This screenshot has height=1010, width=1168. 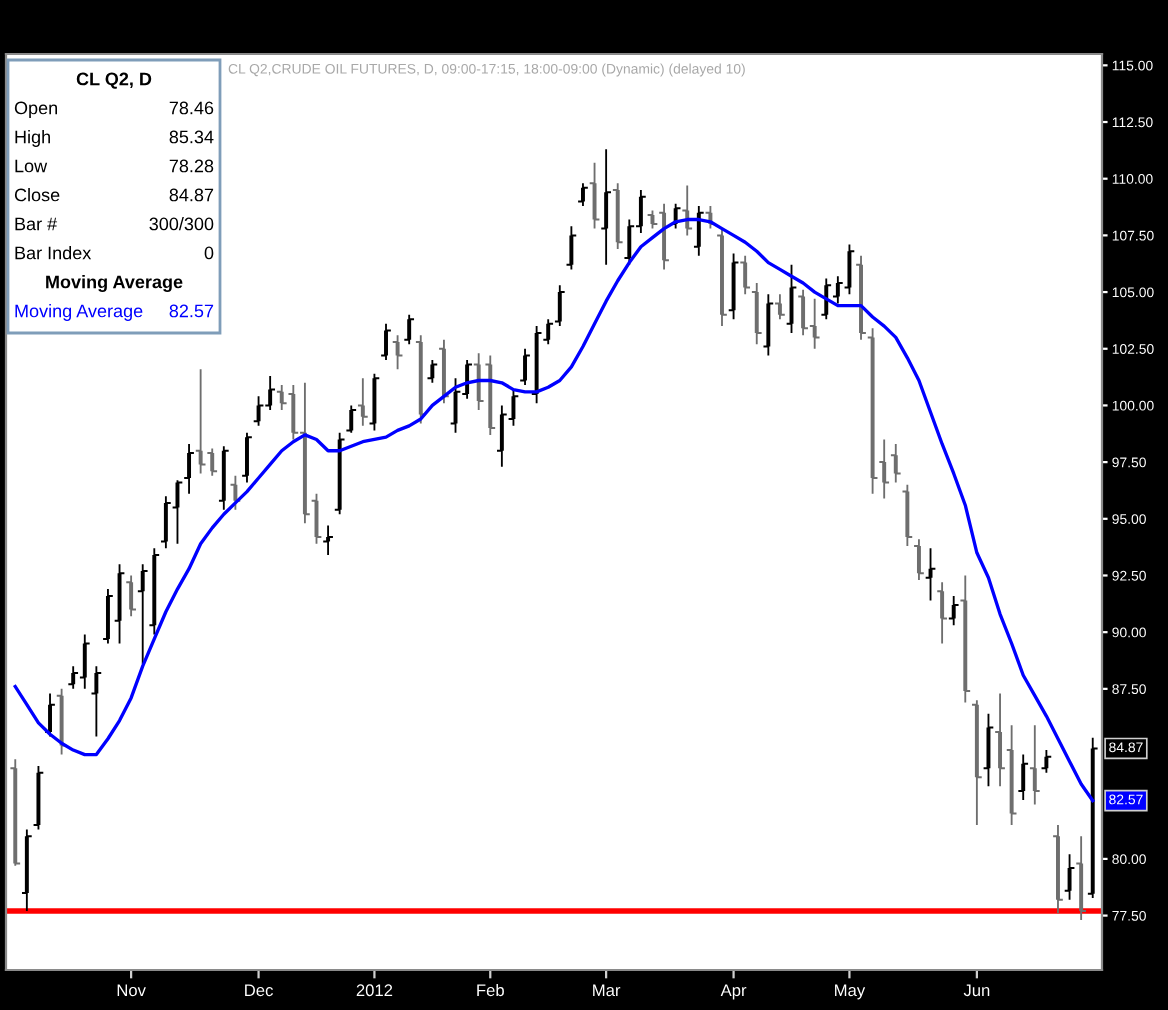 I want to click on text: Bar Index 0, so click(x=114, y=253).